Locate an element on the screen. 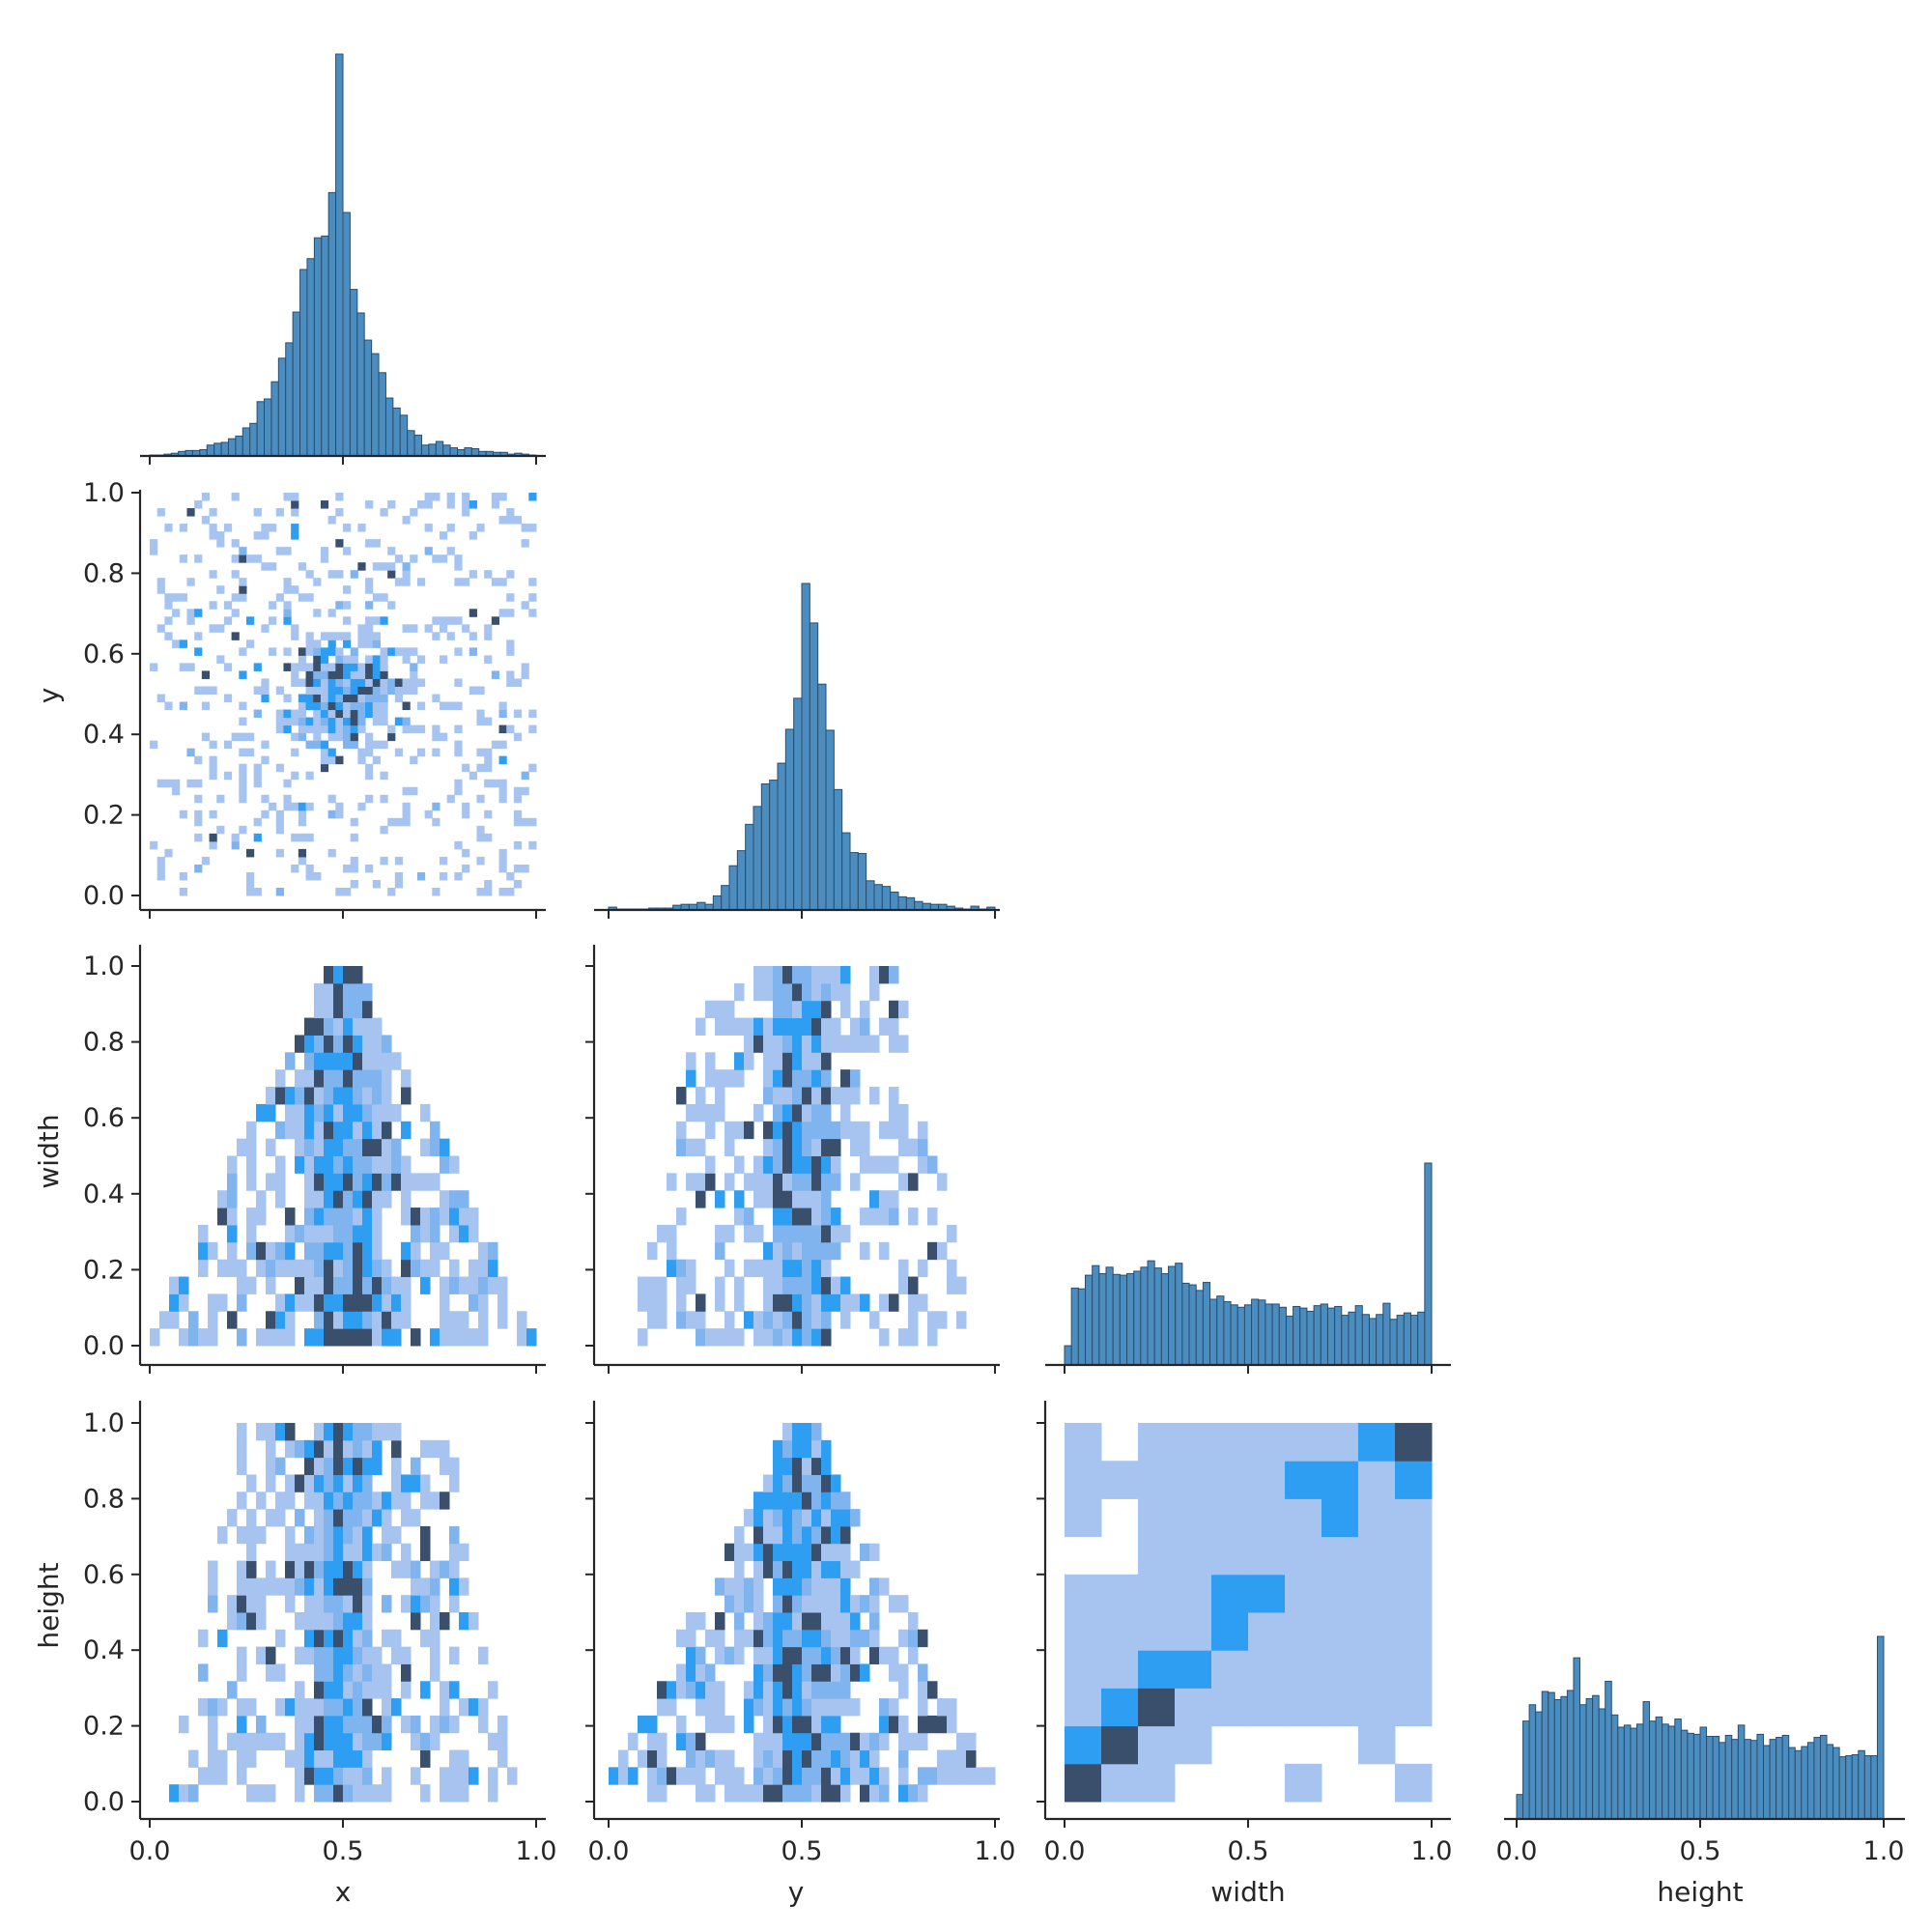  height-vs-x-y-tick-label: 0.8 is located at coordinates (104, 1499).